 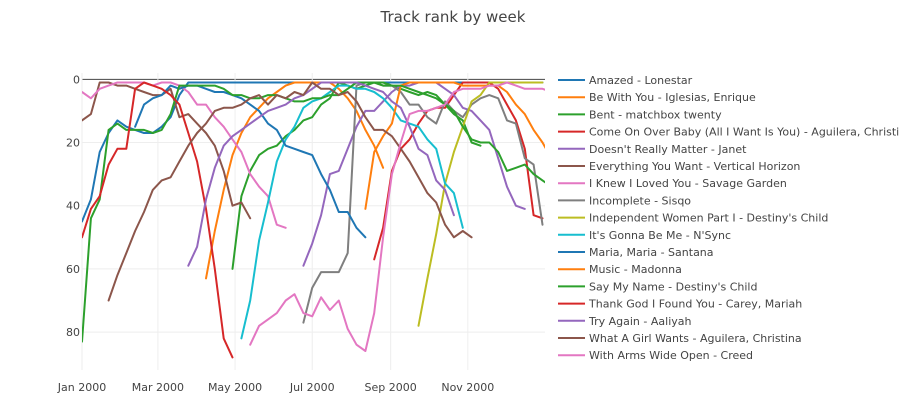 What do you see at coordinates (668, 149) in the screenshot?
I see `legend-label: Doesn't Really Matter - Janet` at bounding box center [668, 149].